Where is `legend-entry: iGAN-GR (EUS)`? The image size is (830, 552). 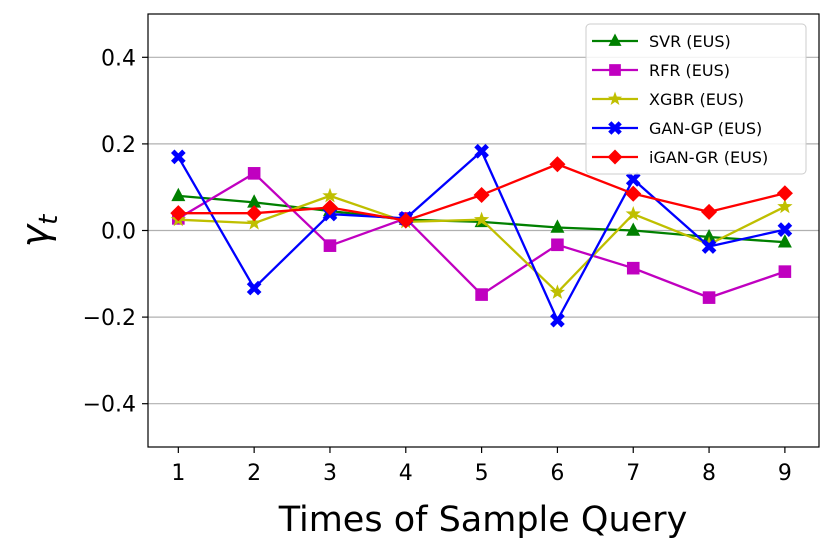
legend-entry: iGAN-GR (EUS) is located at coordinates (680, 157).